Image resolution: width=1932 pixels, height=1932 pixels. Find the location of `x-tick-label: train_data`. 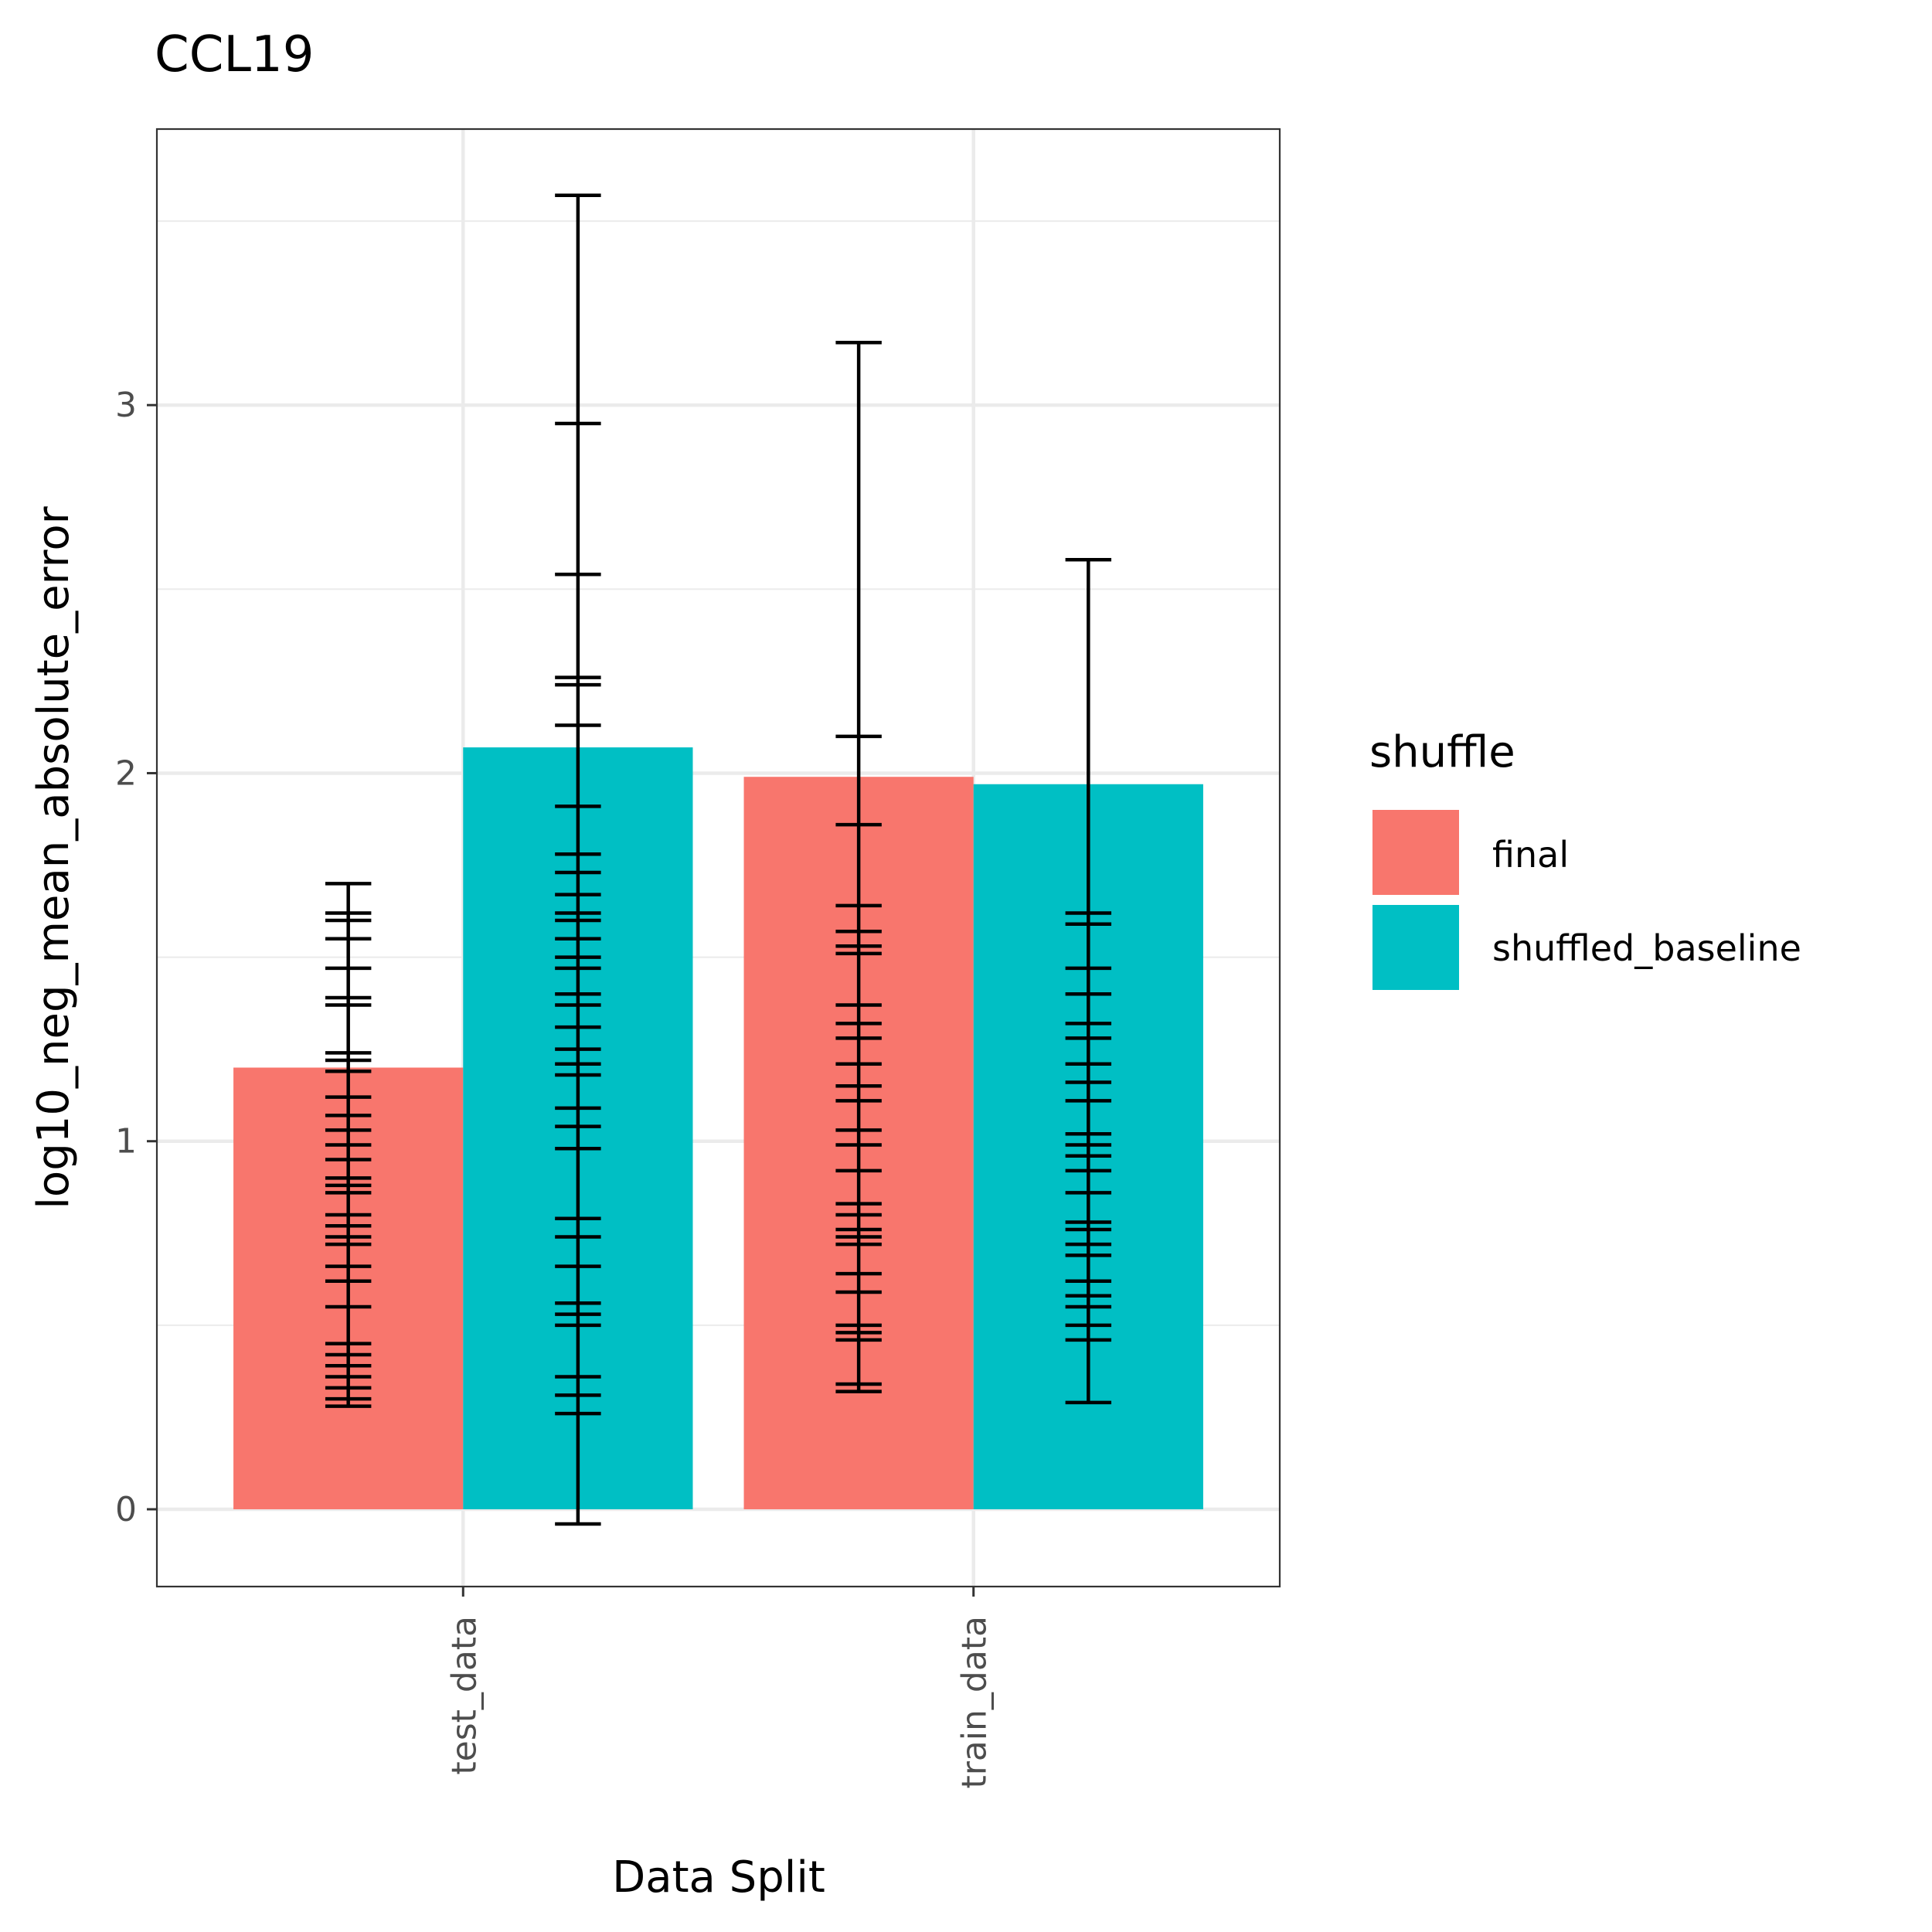

x-tick-label: train_data is located at coordinates (975, 1702).